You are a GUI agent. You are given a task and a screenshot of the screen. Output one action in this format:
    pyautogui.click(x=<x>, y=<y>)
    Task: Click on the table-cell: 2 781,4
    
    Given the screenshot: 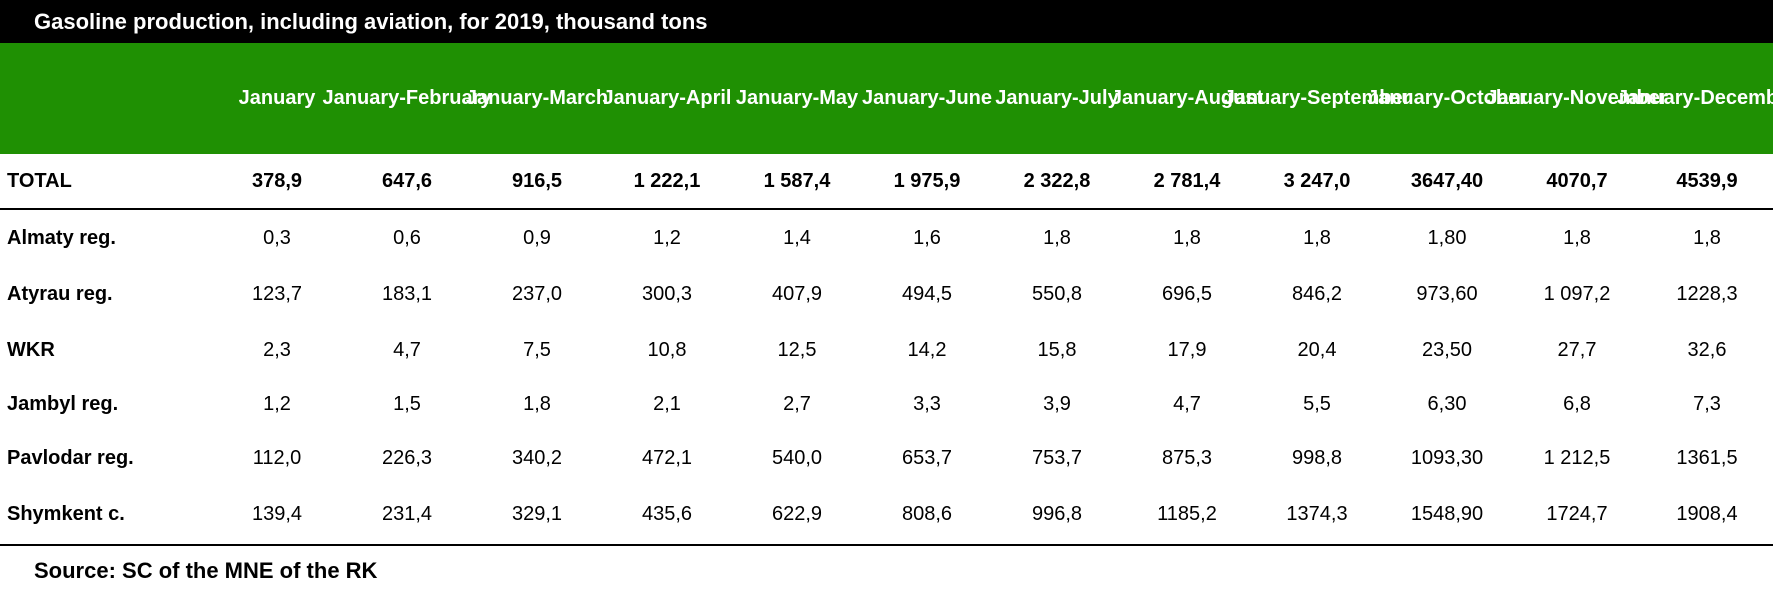 What is the action you would take?
    pyautogui.click(x=1187, y=180)
    